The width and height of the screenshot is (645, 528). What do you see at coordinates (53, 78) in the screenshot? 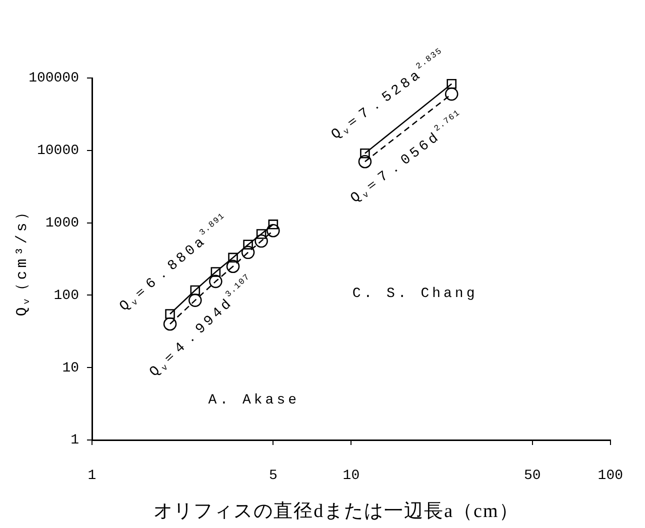
I see `y-tick-label: 100000` at bounding box center [53, 78].